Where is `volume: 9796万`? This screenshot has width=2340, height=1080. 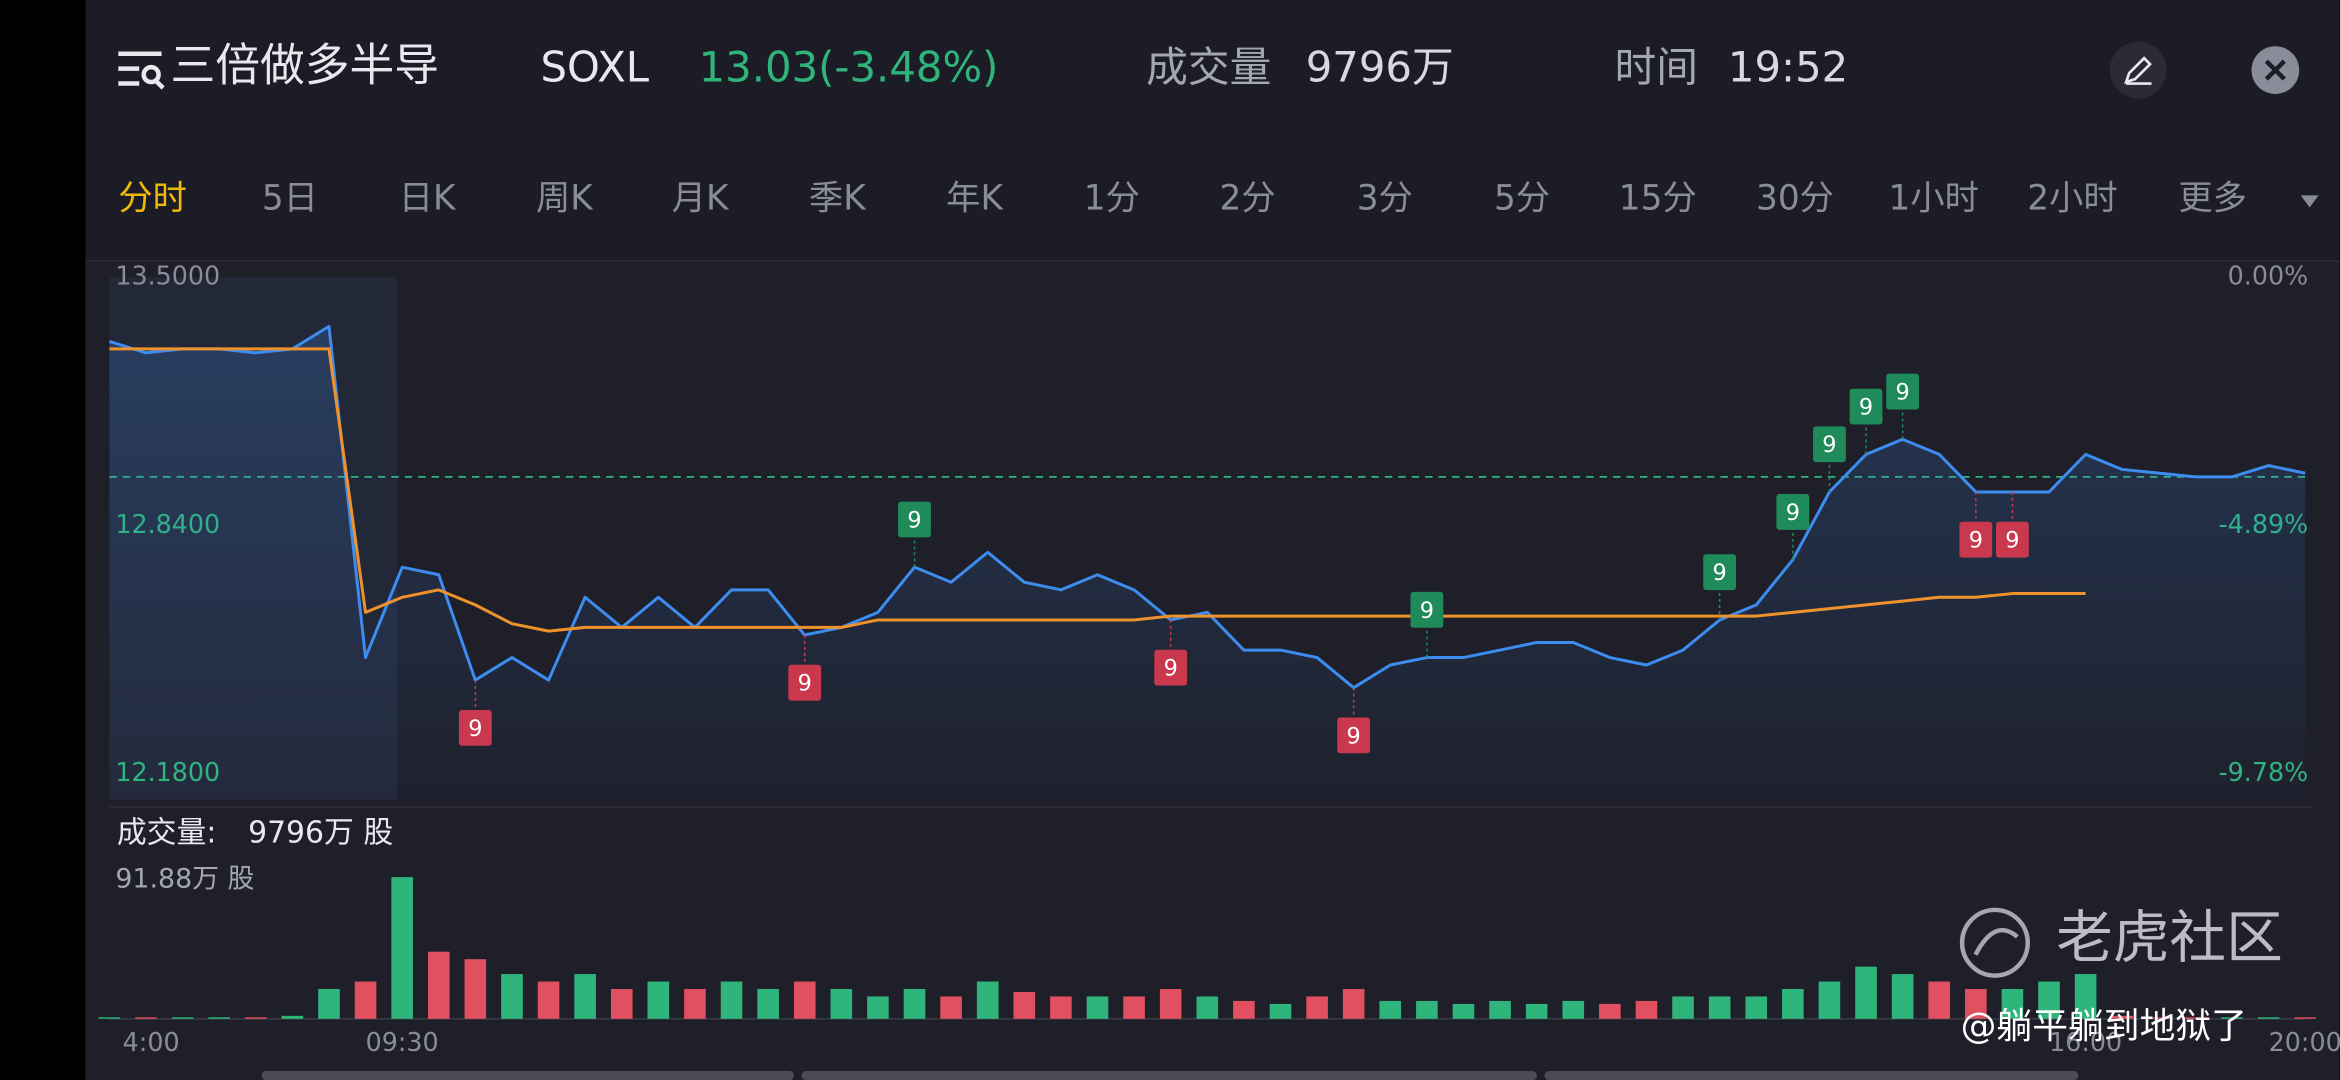
volume: 9796万 is located at coordinates (1380, 67).